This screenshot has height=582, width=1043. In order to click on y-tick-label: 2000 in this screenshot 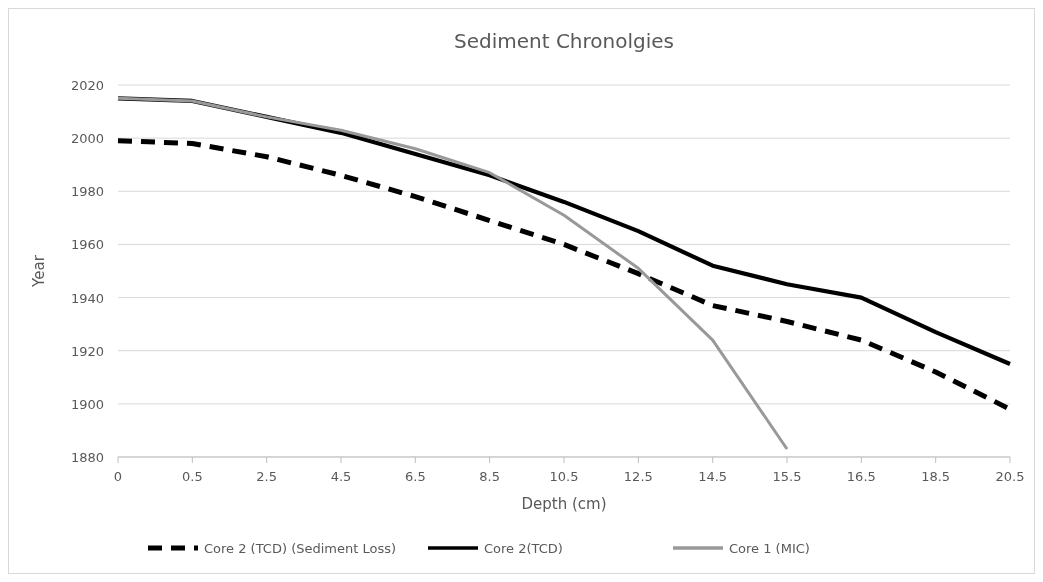, I will do `click(87, 139)`.